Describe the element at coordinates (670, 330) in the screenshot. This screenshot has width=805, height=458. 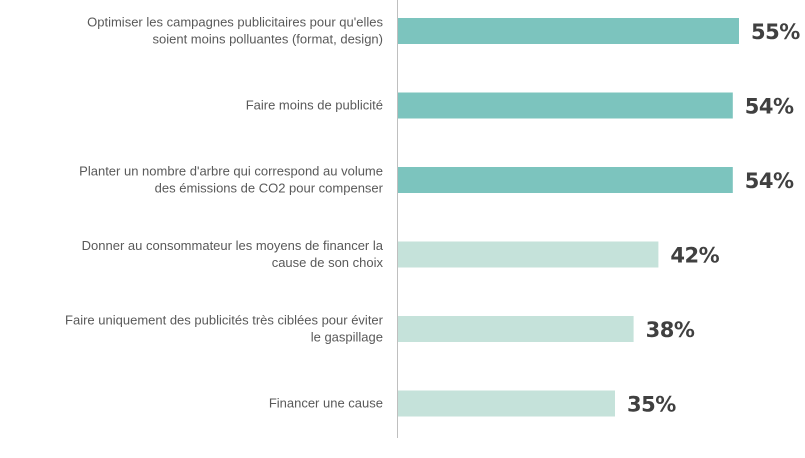
I see `value-label-4: 38%` at that location.